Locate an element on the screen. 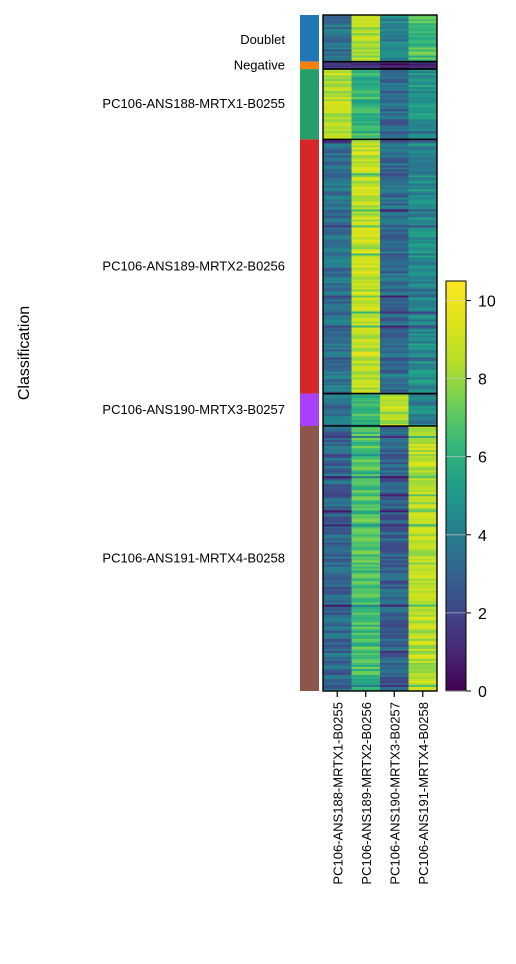 Image resolution: width=516 pixels, height=964 pixels. group-label: Negative is located at coordinates (259, 64).